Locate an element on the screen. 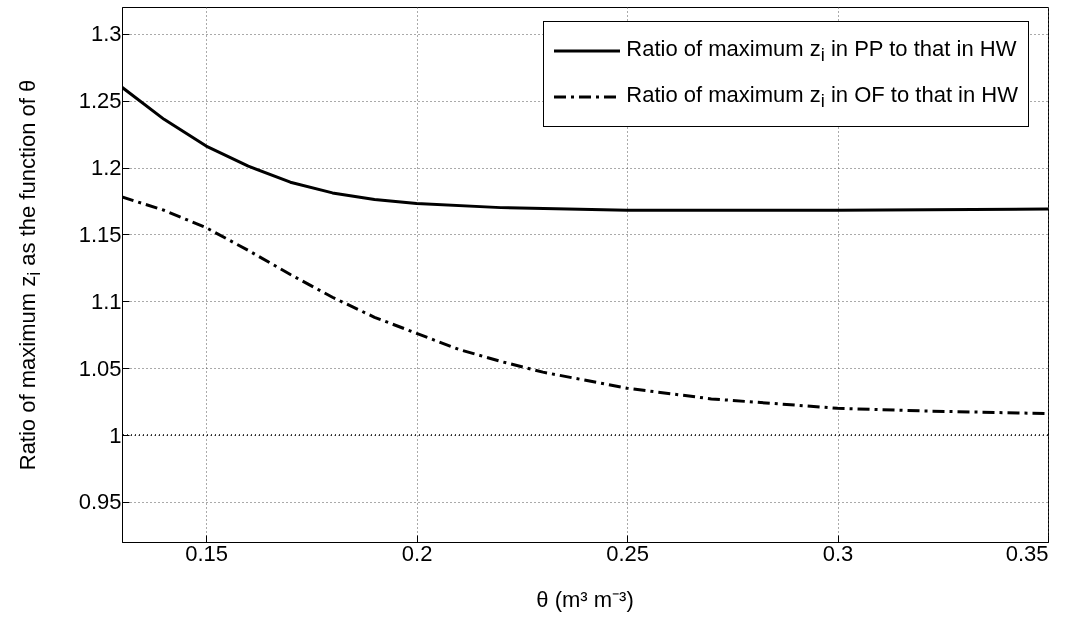 This screenshot has width=1090, height=633. x-tick-label: 0.15 is located at coordinates (207, 553).